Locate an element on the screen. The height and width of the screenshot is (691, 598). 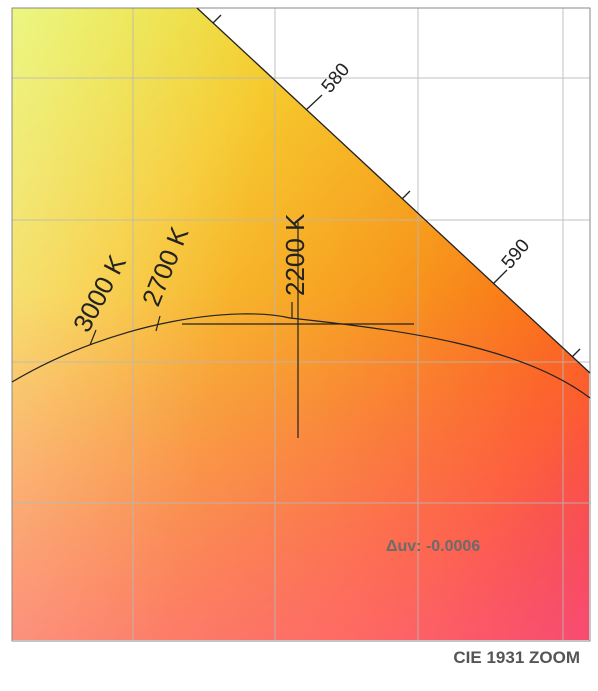
wavelength-label-590: 590 is located at coordinates (516, 254).